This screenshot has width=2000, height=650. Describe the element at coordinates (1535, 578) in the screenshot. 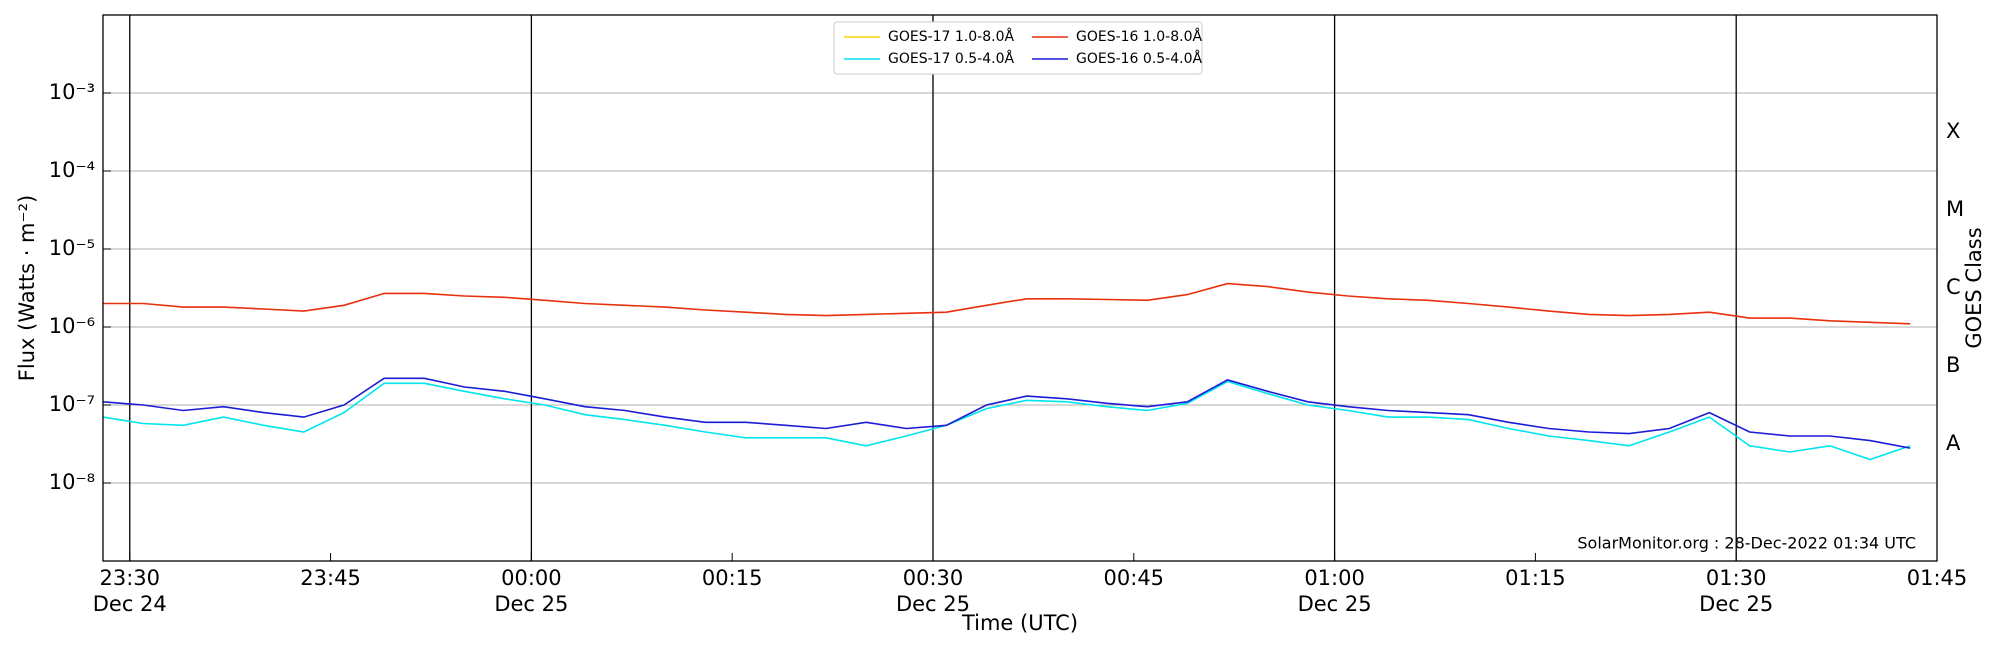

I see `x-tick-label: 01:15` at that location.